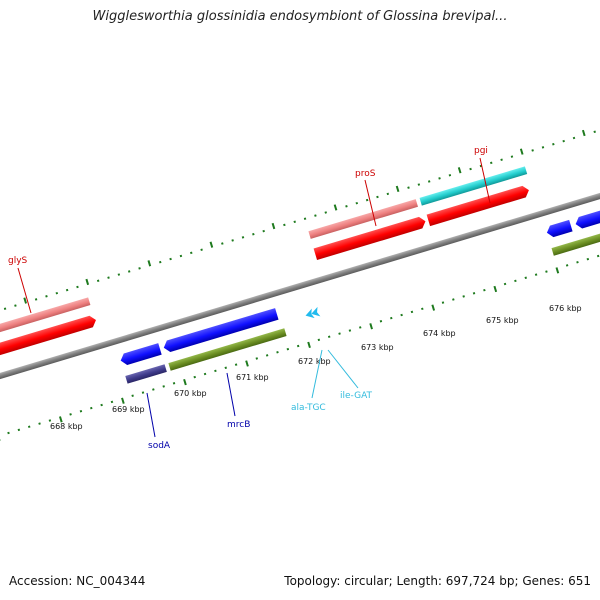 Image resolution: width=600 pixels, height=600 pixels. Describe the element at coordinates (77, 581) in the screenshot. I see `accession-text: Accession: NC_004344` at that location.